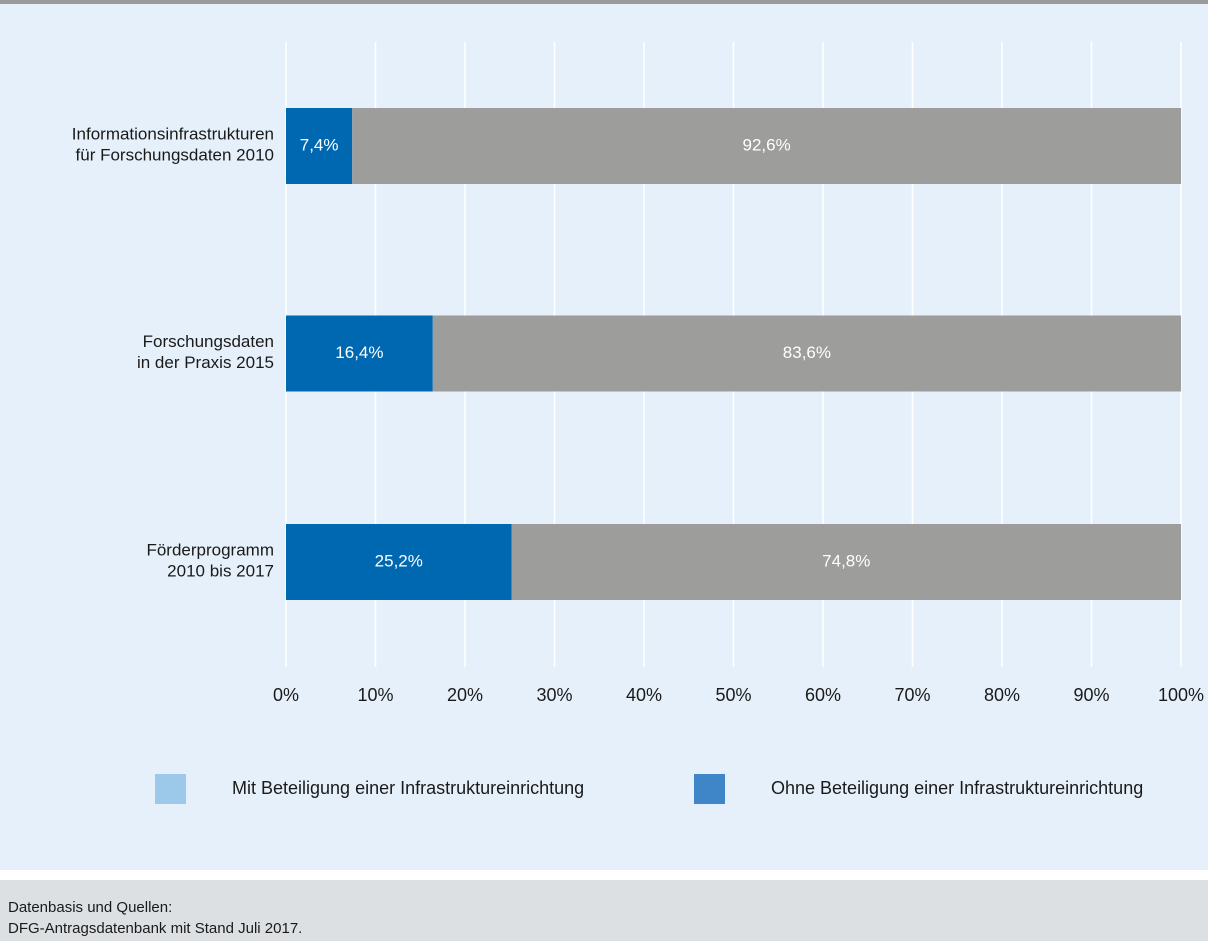  I want to click on value-label: 16,4%, so click(359, 352).